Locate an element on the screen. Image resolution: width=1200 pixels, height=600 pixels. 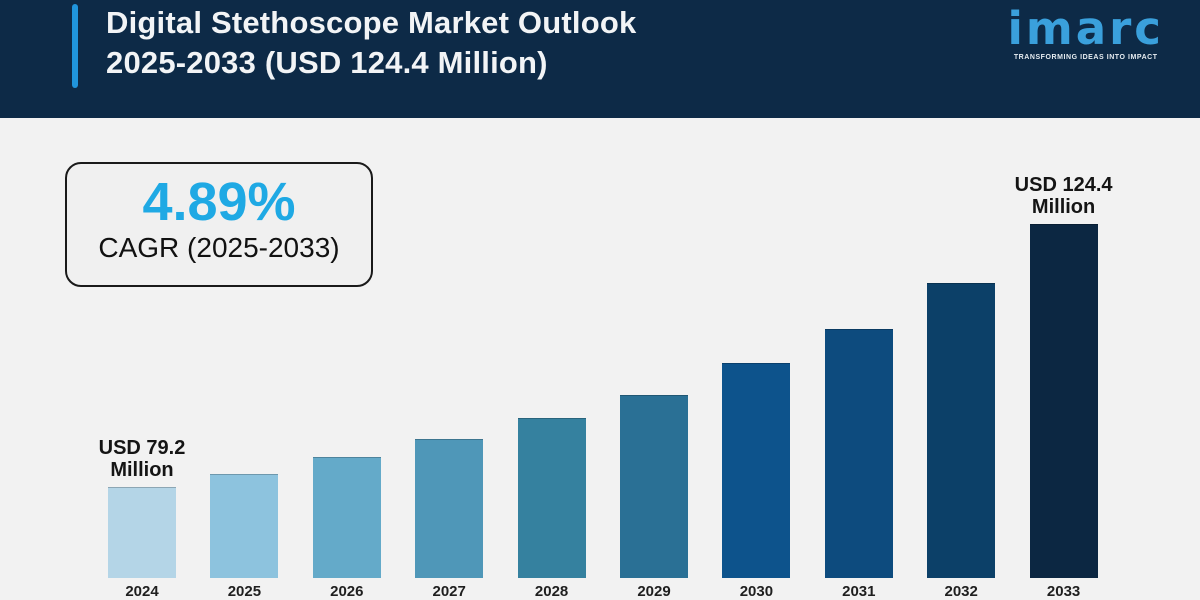
bar-2025 is located at coordinates (244, 526).